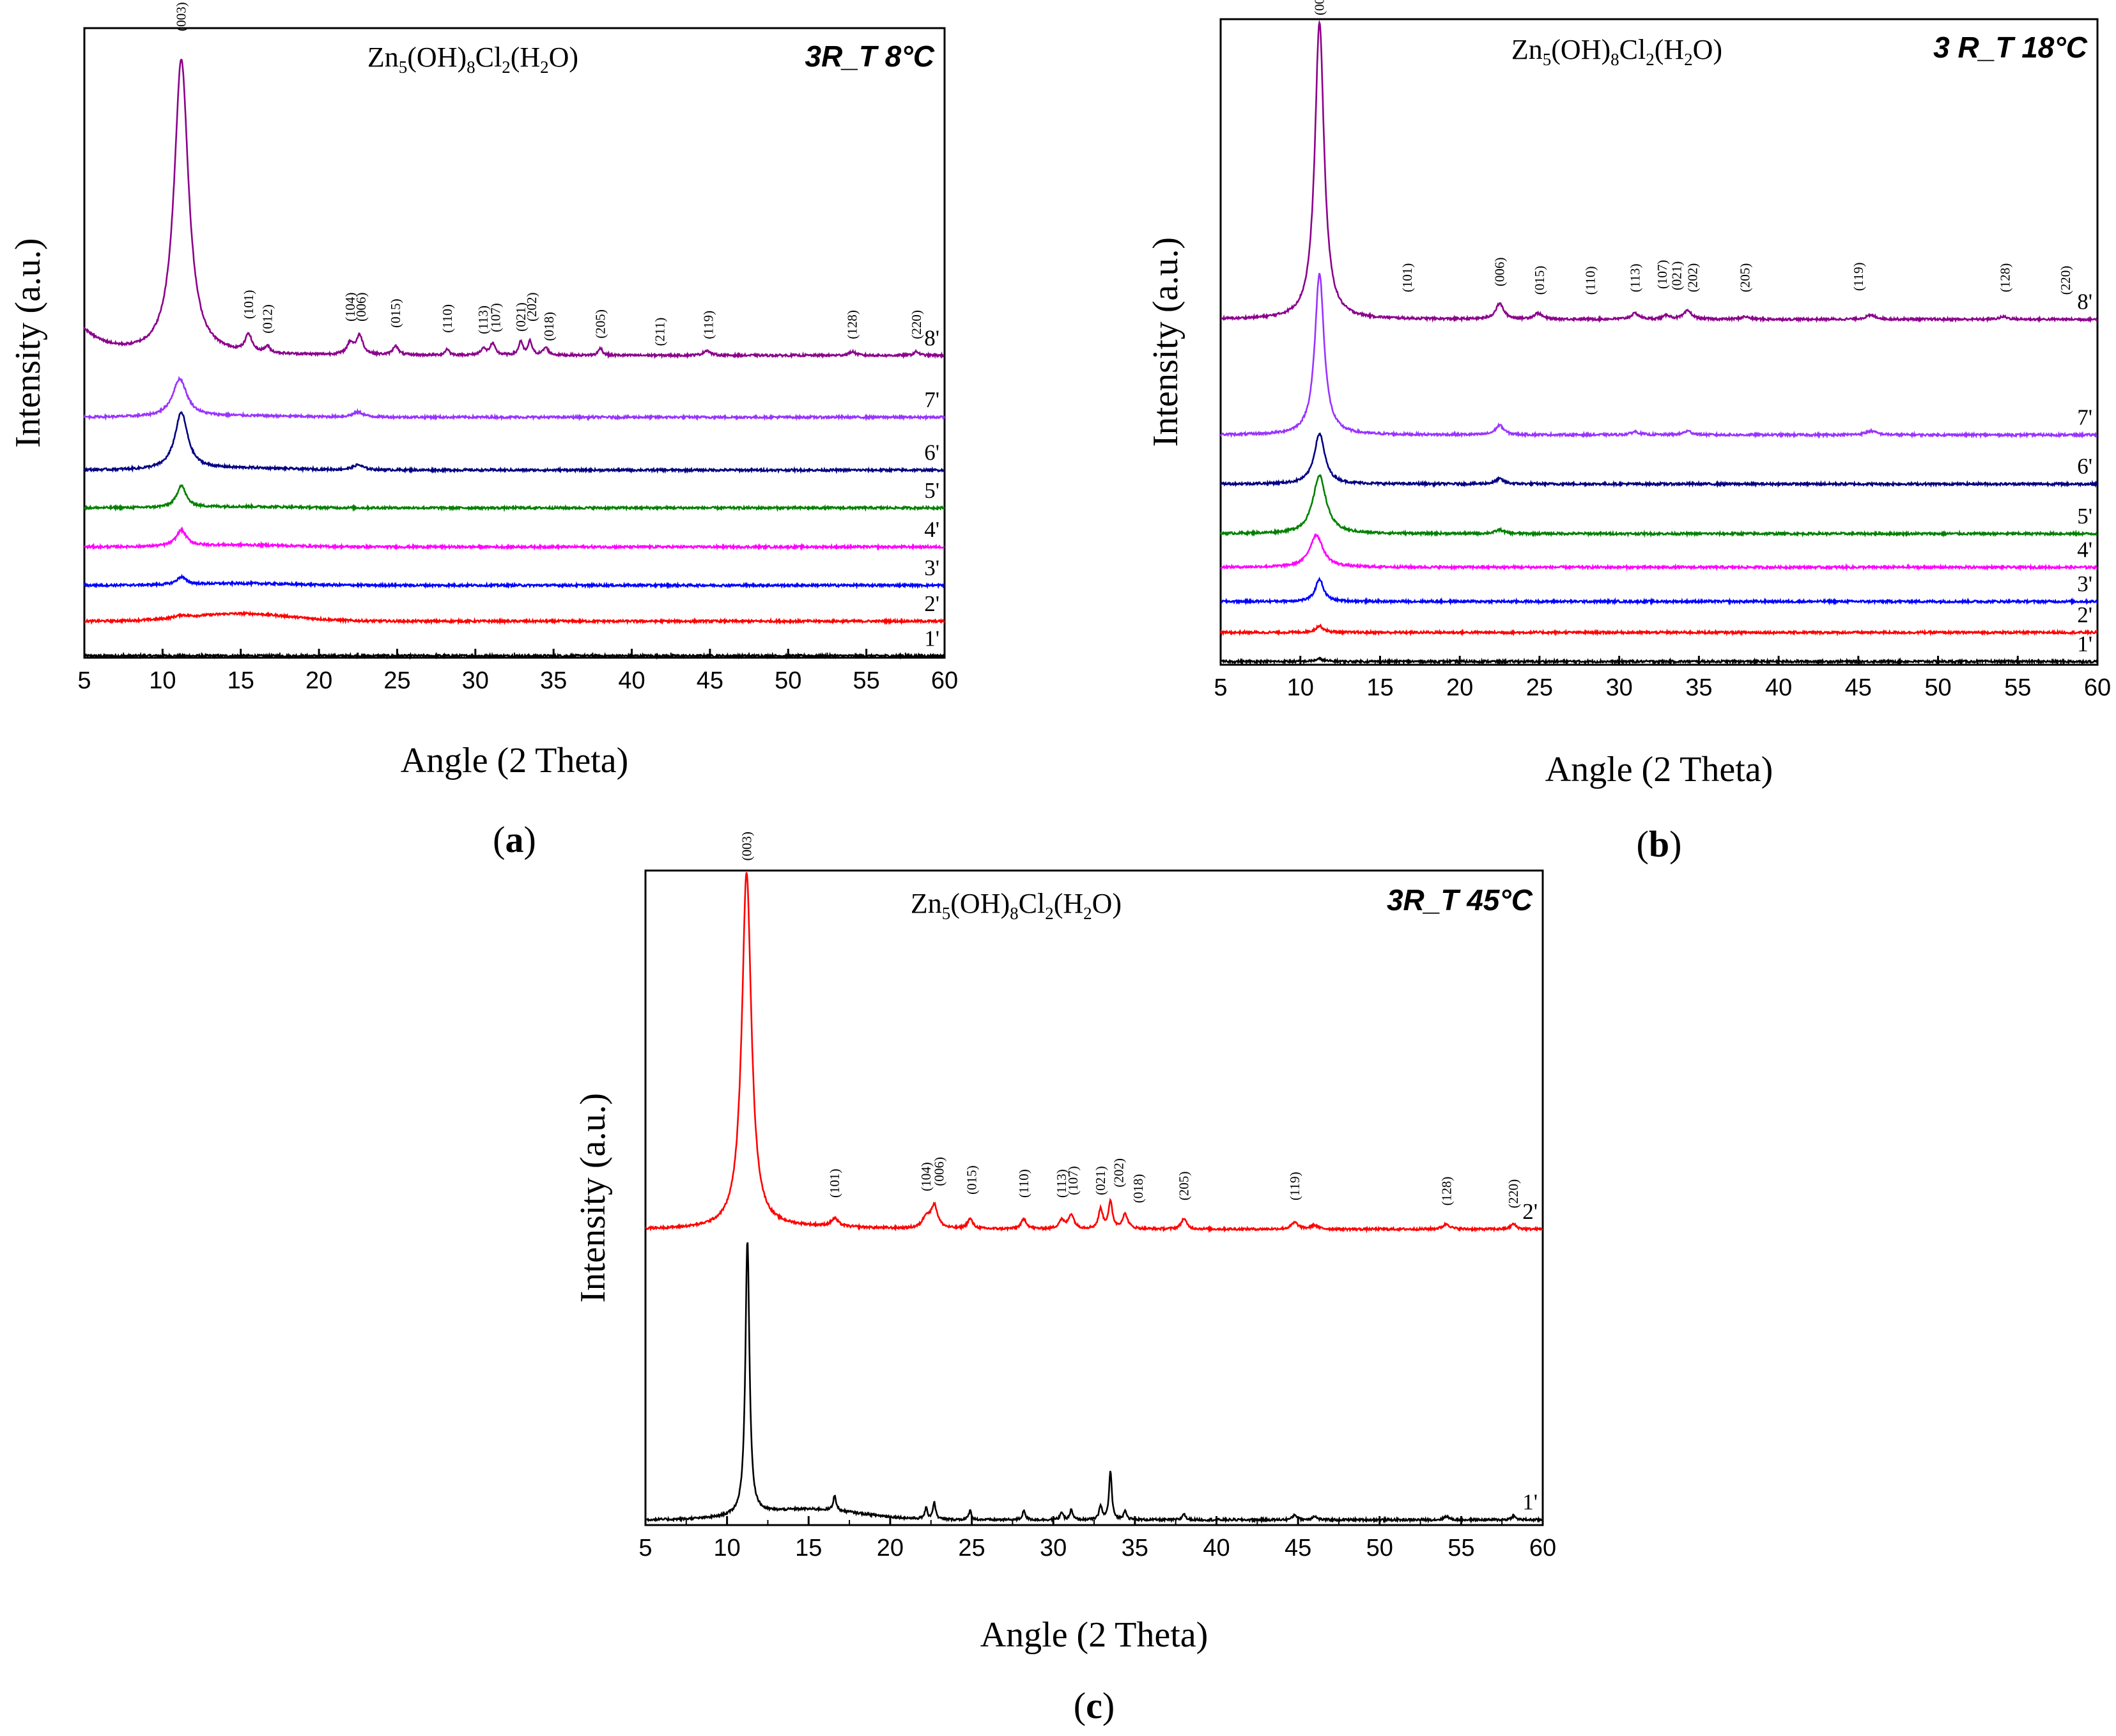 Image resolution: width=2116 pixels, height=1736 pixels. What do you see at coordinates (2084, 417) in the screenshot?
I see `curve-label: 7'` at bounding box center [2084, 417].